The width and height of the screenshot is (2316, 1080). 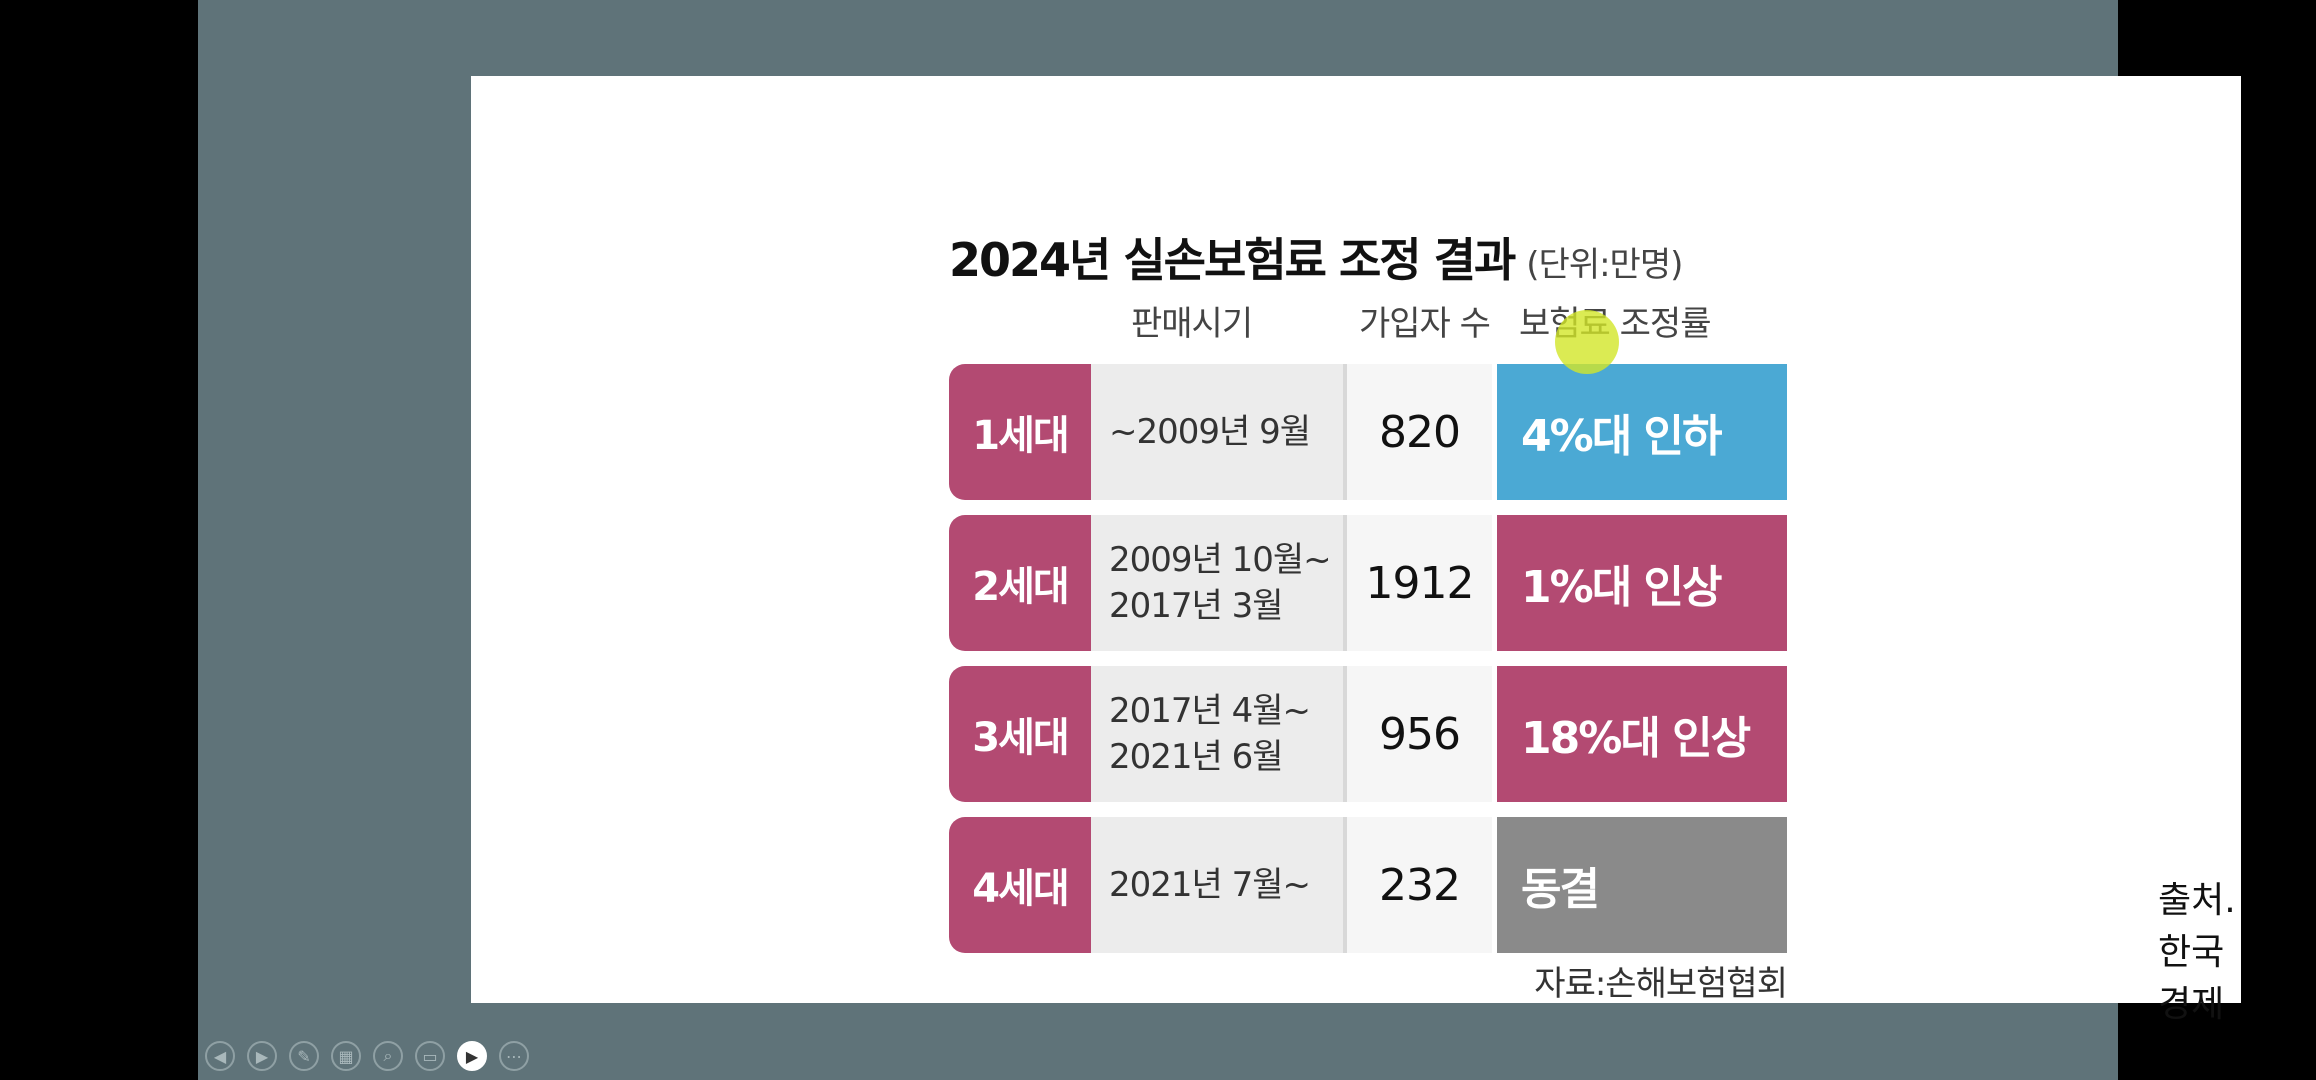 I want to click on rate-cell: 18%대 인상, so click(x=1642, y=734).